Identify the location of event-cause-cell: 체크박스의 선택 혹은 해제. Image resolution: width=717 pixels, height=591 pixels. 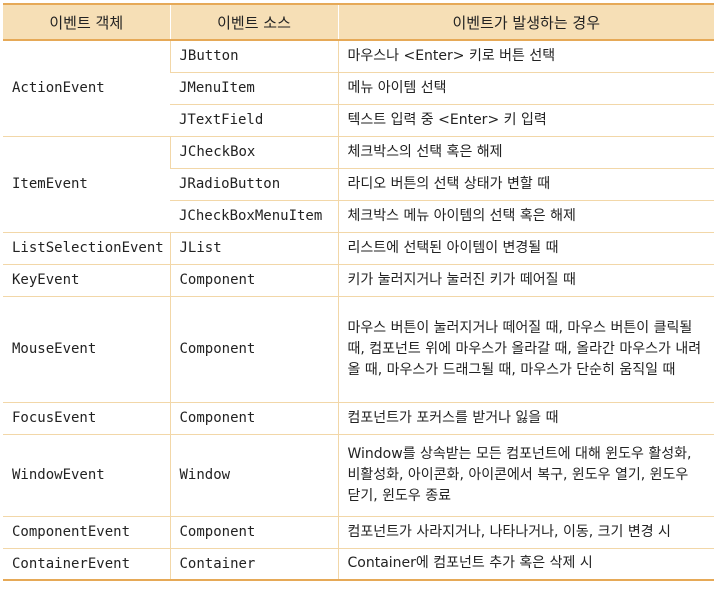
(525, 151).